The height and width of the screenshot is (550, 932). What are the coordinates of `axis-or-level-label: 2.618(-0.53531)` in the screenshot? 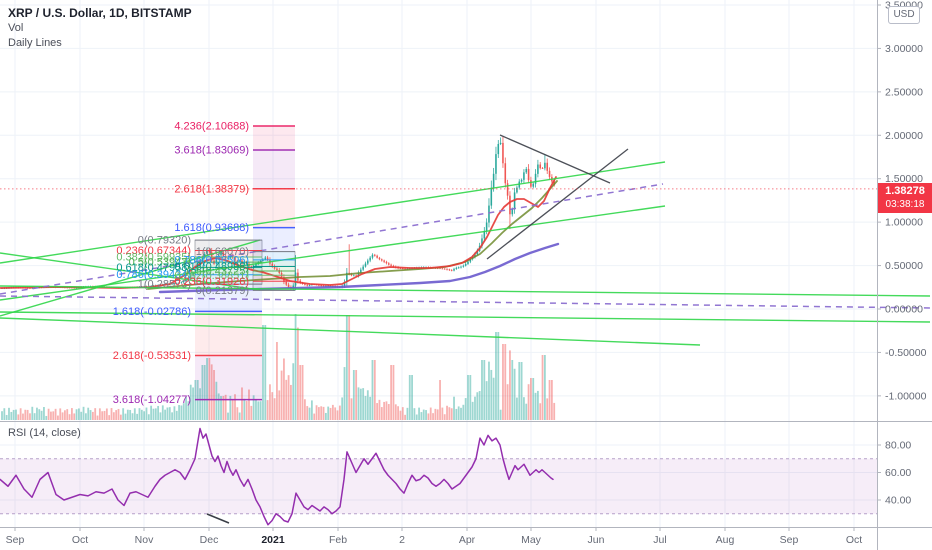 It's located at (152, 356).